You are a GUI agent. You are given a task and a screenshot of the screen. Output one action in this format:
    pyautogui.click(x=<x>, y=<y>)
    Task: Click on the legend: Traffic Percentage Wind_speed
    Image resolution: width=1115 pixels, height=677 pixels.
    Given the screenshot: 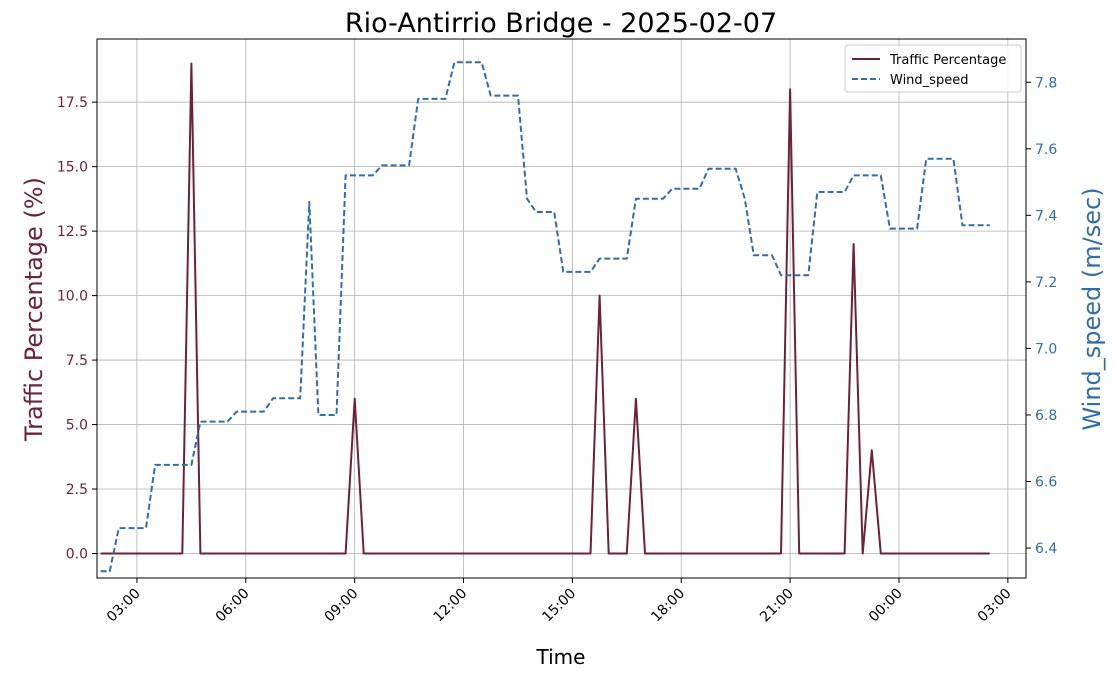 What is the action you would take?
    pyautogui.click(x=933, y=68)
    